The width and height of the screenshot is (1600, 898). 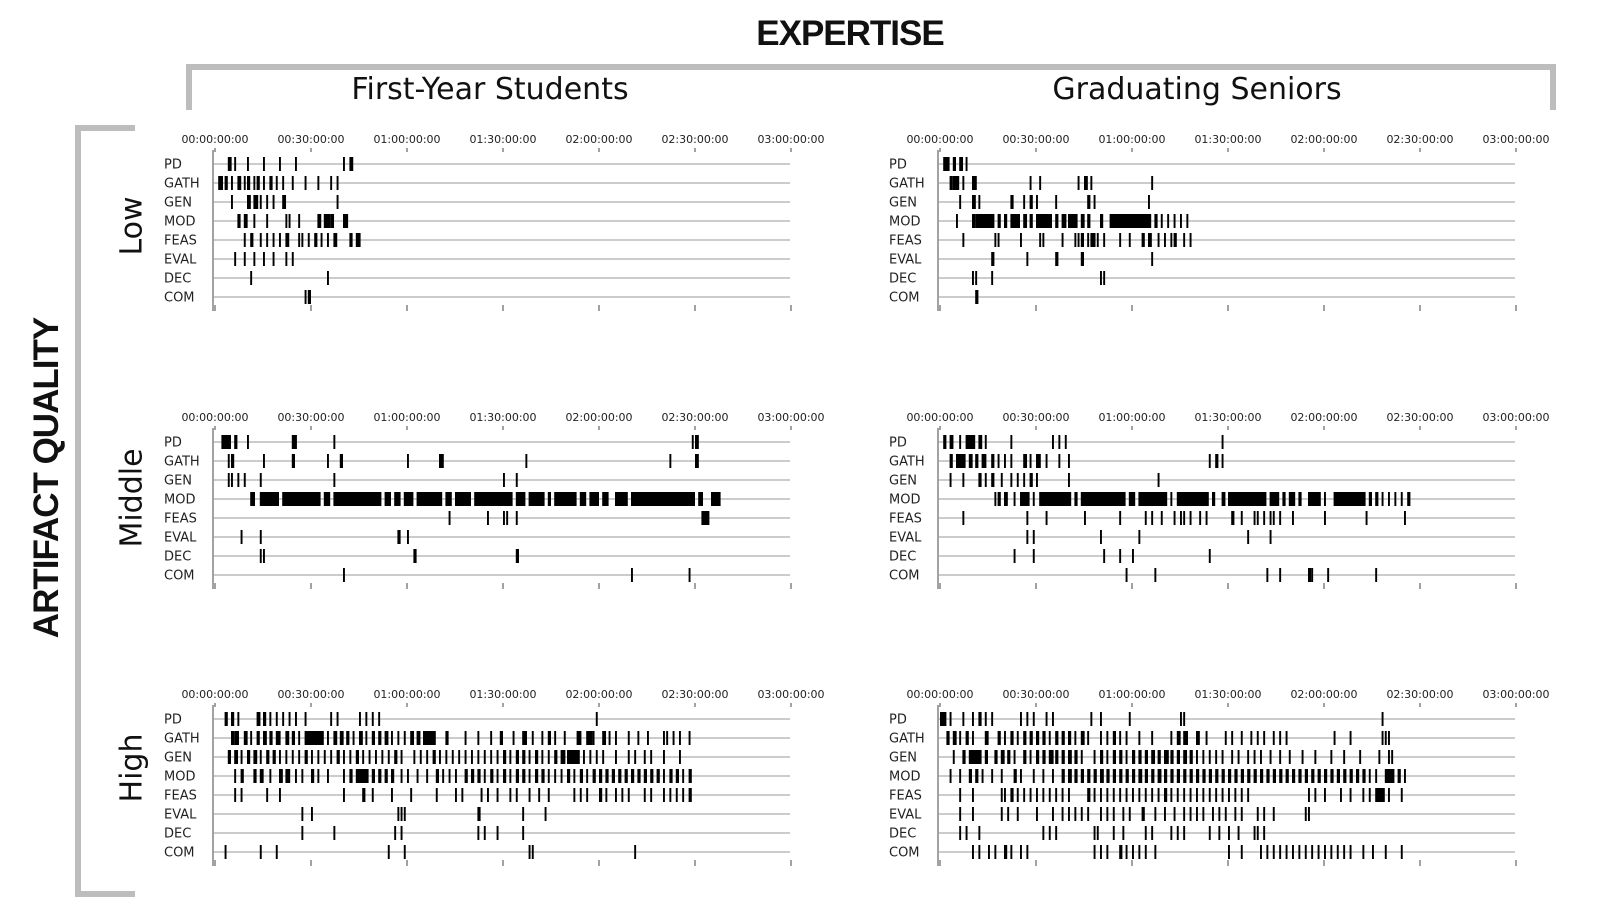 What do you see at coordinates (502, 694) in the screenshot?
I see `x-tick-label: 01:30:00:00` at bounding box center [502, 694].